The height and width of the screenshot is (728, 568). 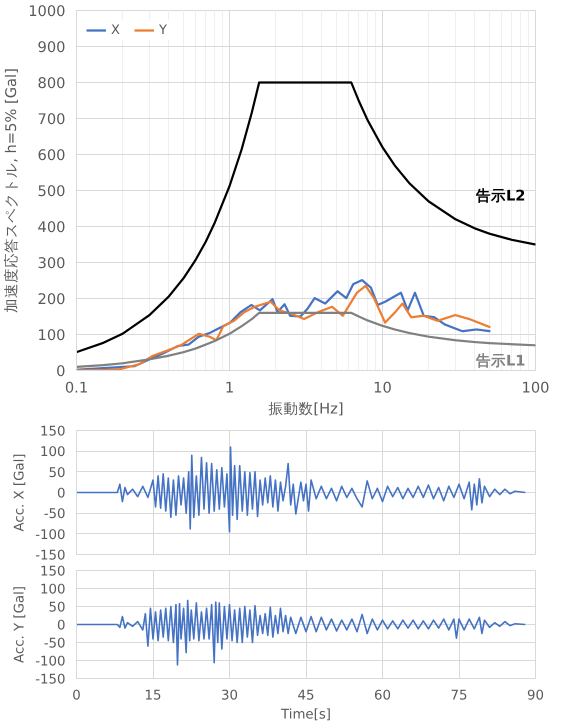 What do you see at coordinates (52, 119) in the screenshot?
I see `y-tick-label: 700` at bounding box center [52, 119].